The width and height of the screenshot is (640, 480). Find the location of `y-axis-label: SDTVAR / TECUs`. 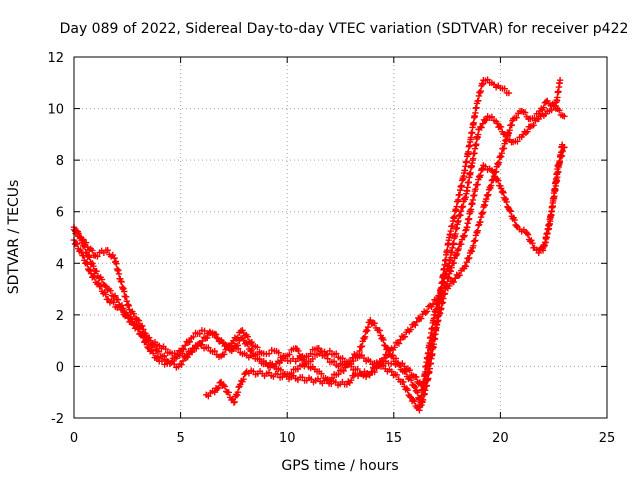

y-axis-label: SDTVAR / TECUs is located at coordinates (14, 237).